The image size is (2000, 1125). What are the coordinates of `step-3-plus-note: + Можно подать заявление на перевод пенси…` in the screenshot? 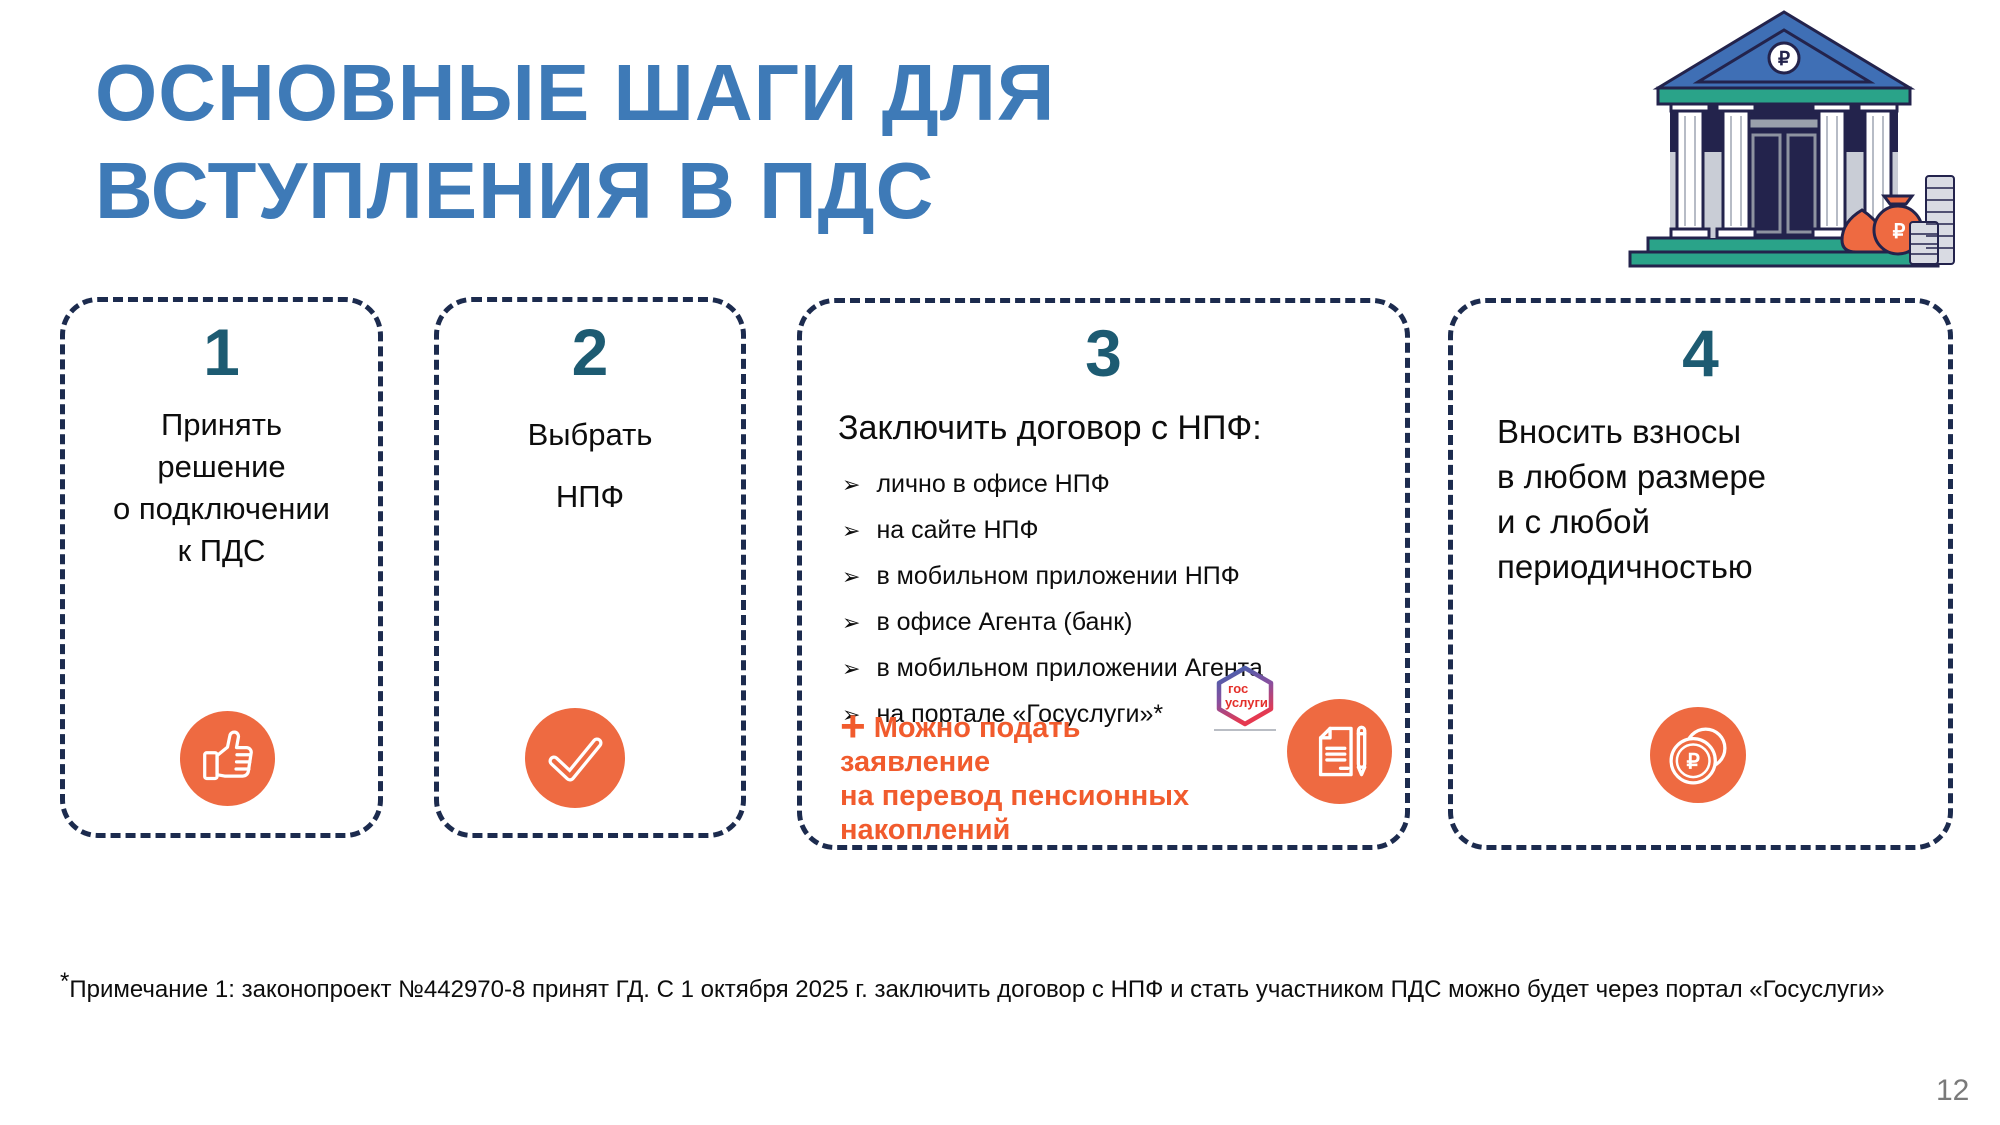 It's located at (1015, 774).